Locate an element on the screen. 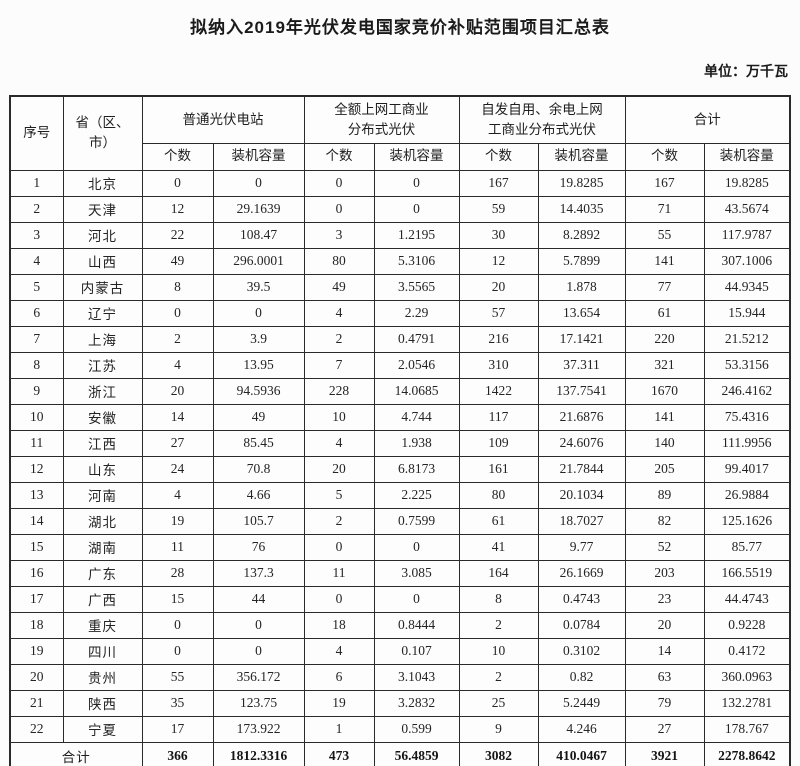 Image resolution: width=800 pixels, height=766 pixels. cell-fullgrid-count: 49 is located at coordinates (339, 287).